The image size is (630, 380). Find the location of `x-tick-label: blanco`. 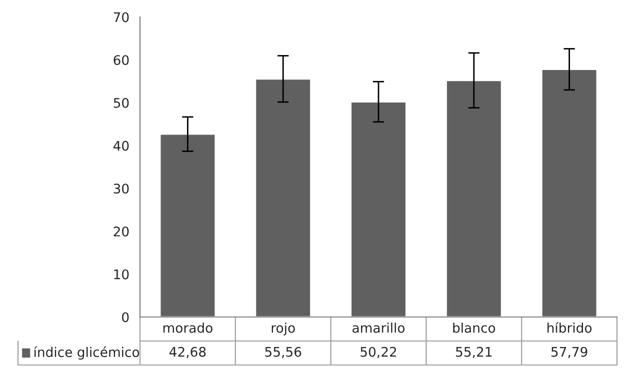

x-tick-label: blanco is located at coordinates (474, 327).